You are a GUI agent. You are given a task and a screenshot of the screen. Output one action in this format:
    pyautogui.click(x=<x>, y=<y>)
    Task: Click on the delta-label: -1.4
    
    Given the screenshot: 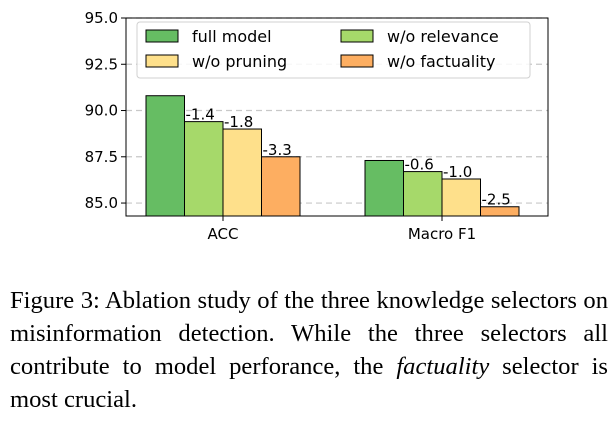 What is the action you would take?
    pyautogui.click(x=200, y=115)
    